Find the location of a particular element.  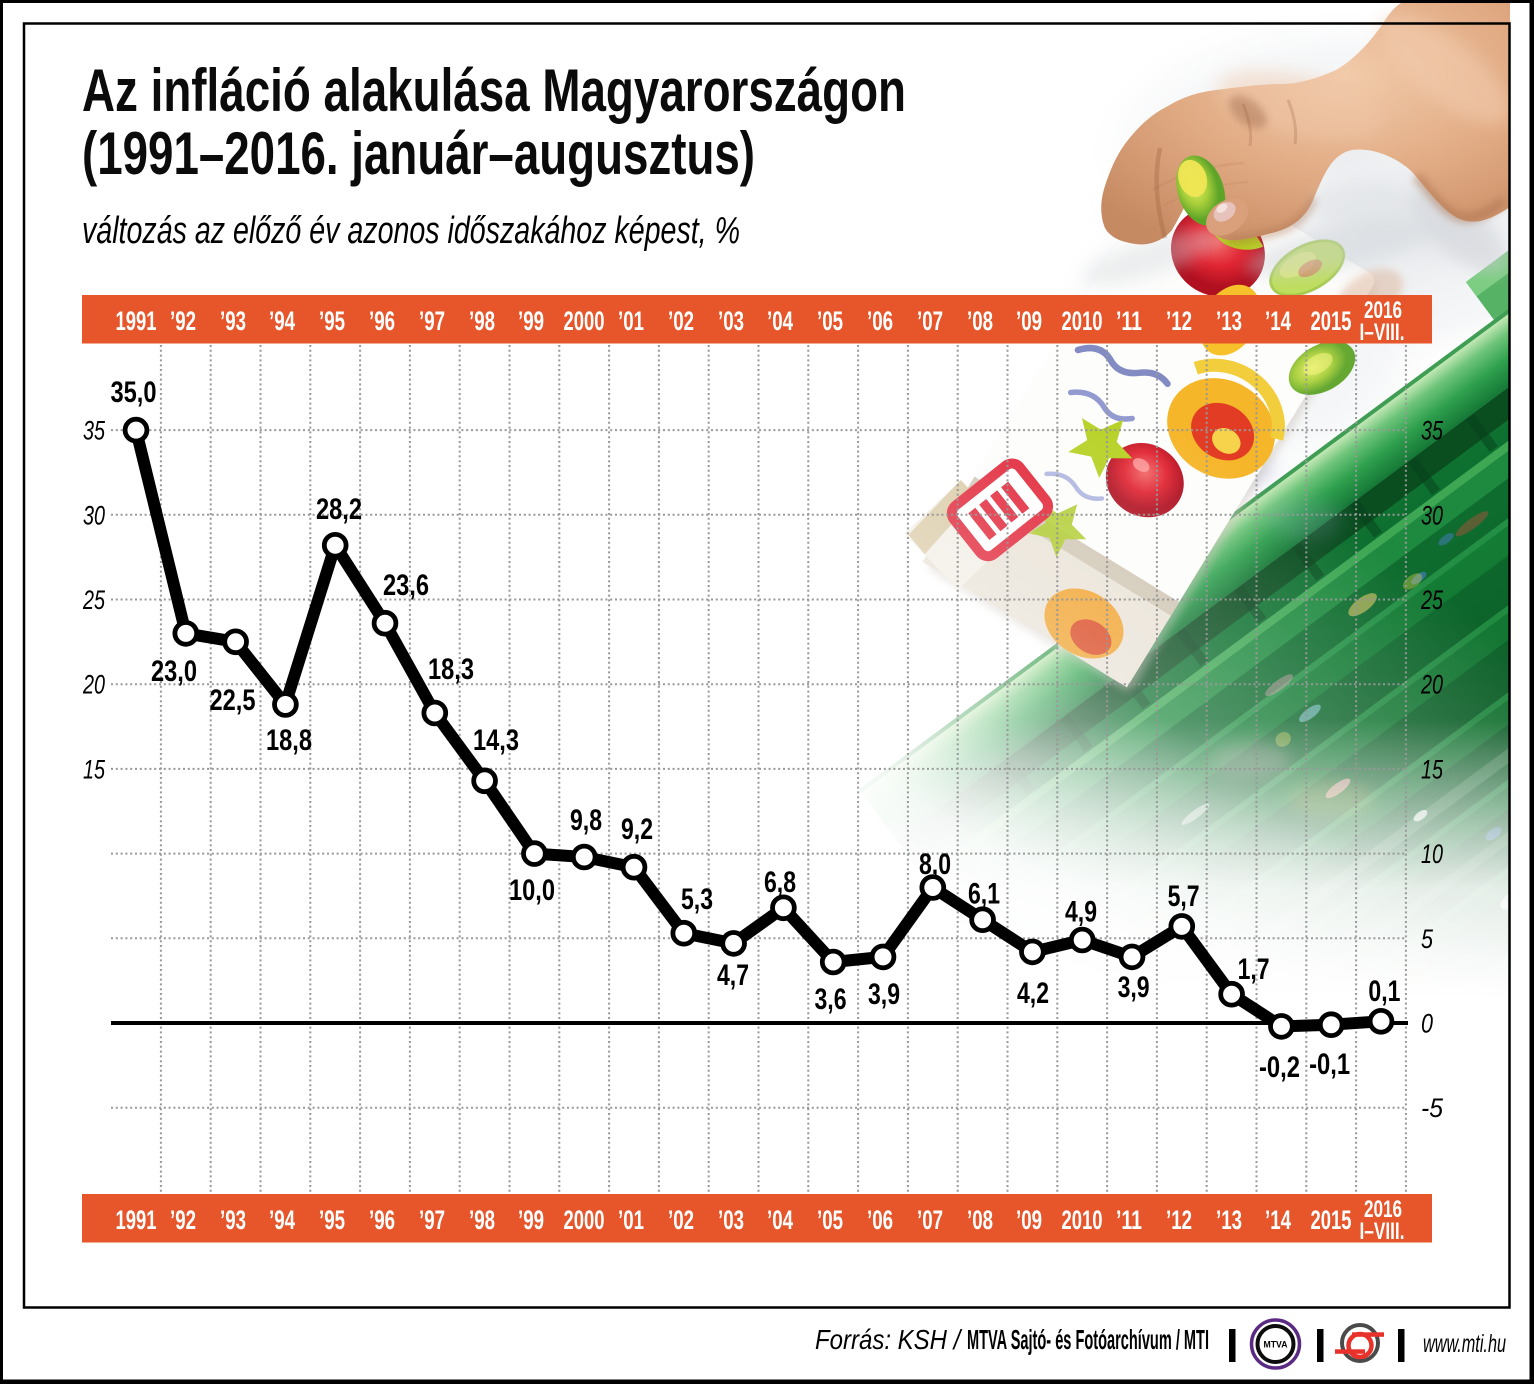

svg-text: 5,3 is located at coordinates (697, 899).